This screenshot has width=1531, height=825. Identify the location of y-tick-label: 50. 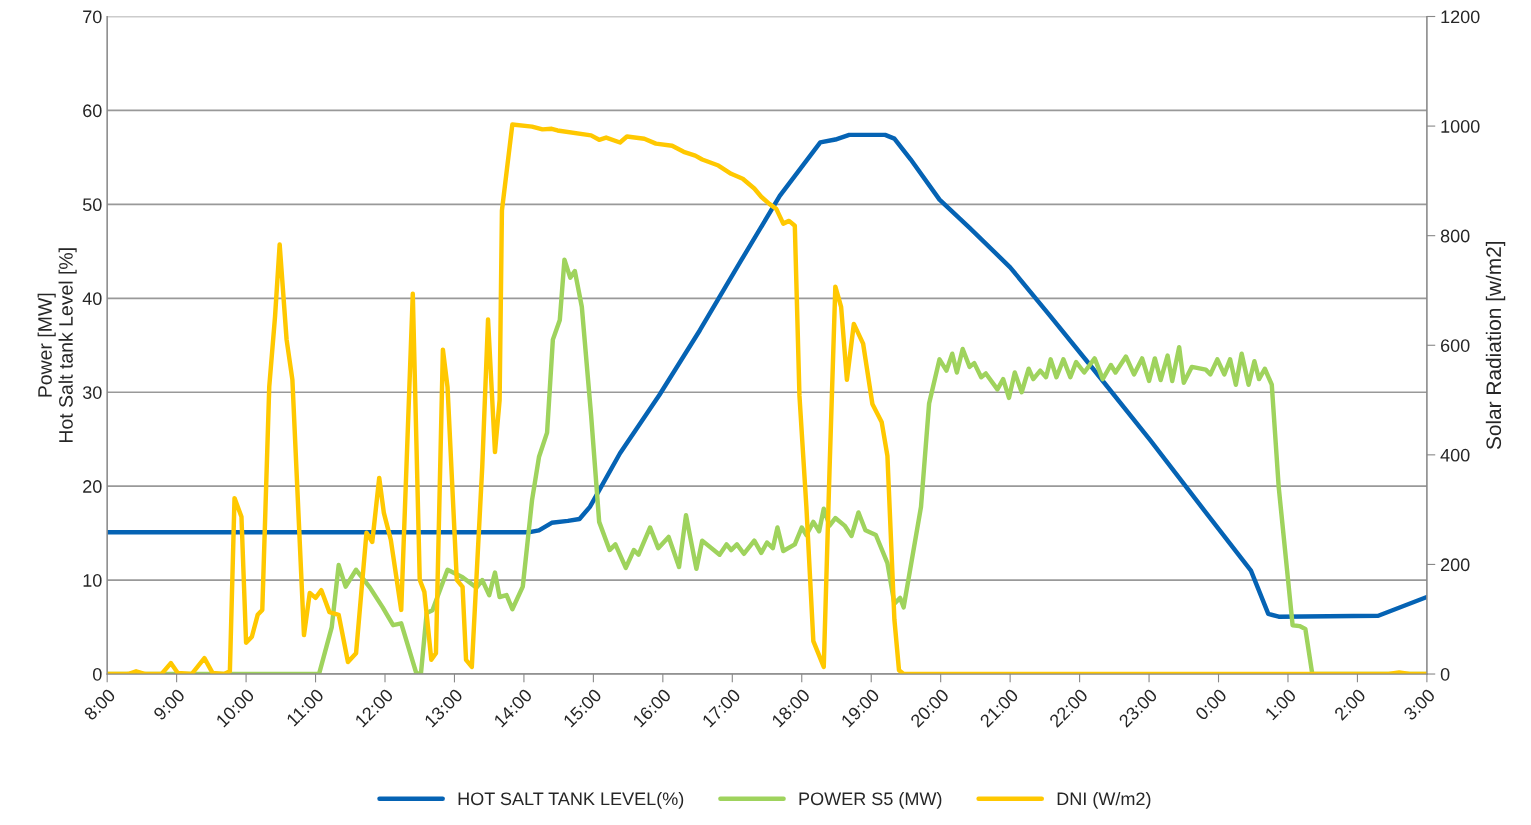
(92, 205).